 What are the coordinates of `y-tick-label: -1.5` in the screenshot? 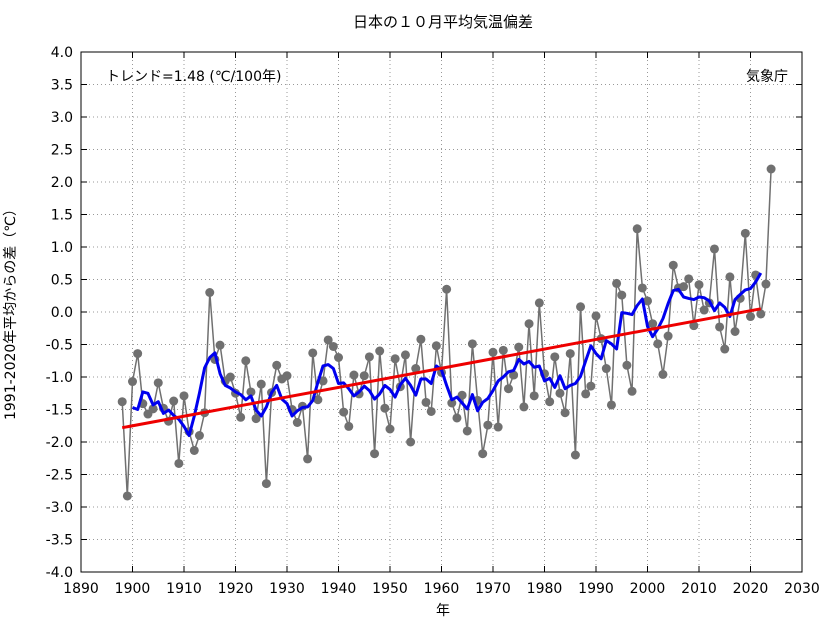 It's located at (59, 411).